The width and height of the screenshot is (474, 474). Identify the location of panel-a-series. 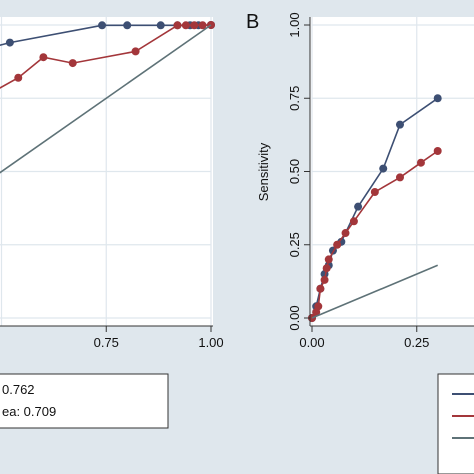
(107, 97).